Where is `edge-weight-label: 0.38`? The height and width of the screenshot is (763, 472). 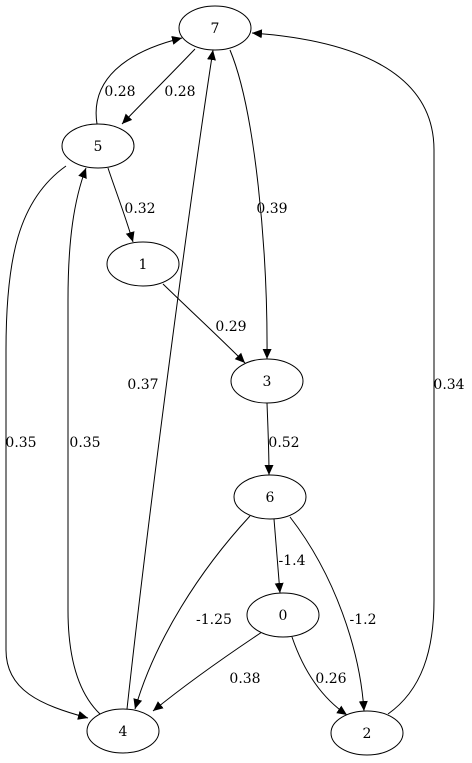 edge-weight-label: 0.38 is located at coordinates (244, 679).